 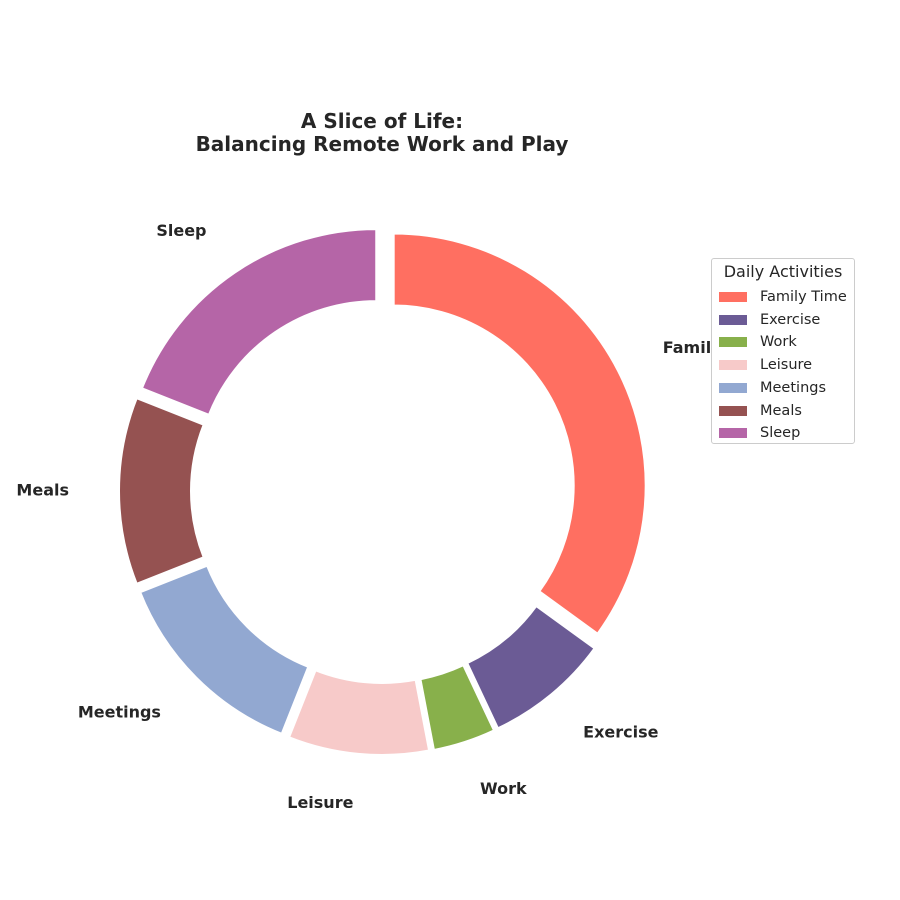 What do you see at coordinates (320, 802) in the screenshot?
I see `slice-label-leisure: Leisure` at bounding box center [320, 802].